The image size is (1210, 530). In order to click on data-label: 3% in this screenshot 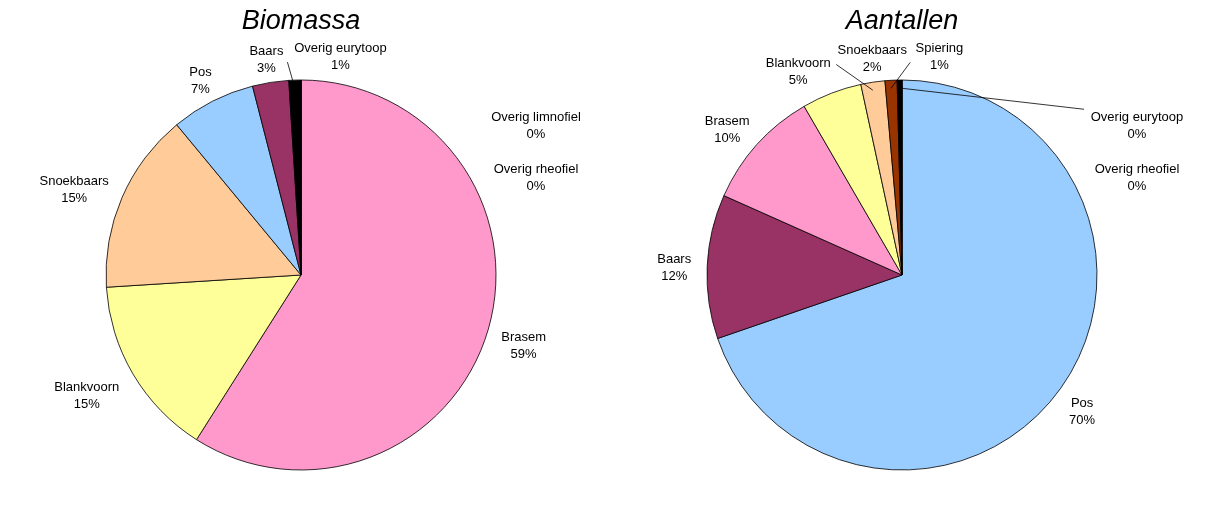, I will do `click(267, 67)`.